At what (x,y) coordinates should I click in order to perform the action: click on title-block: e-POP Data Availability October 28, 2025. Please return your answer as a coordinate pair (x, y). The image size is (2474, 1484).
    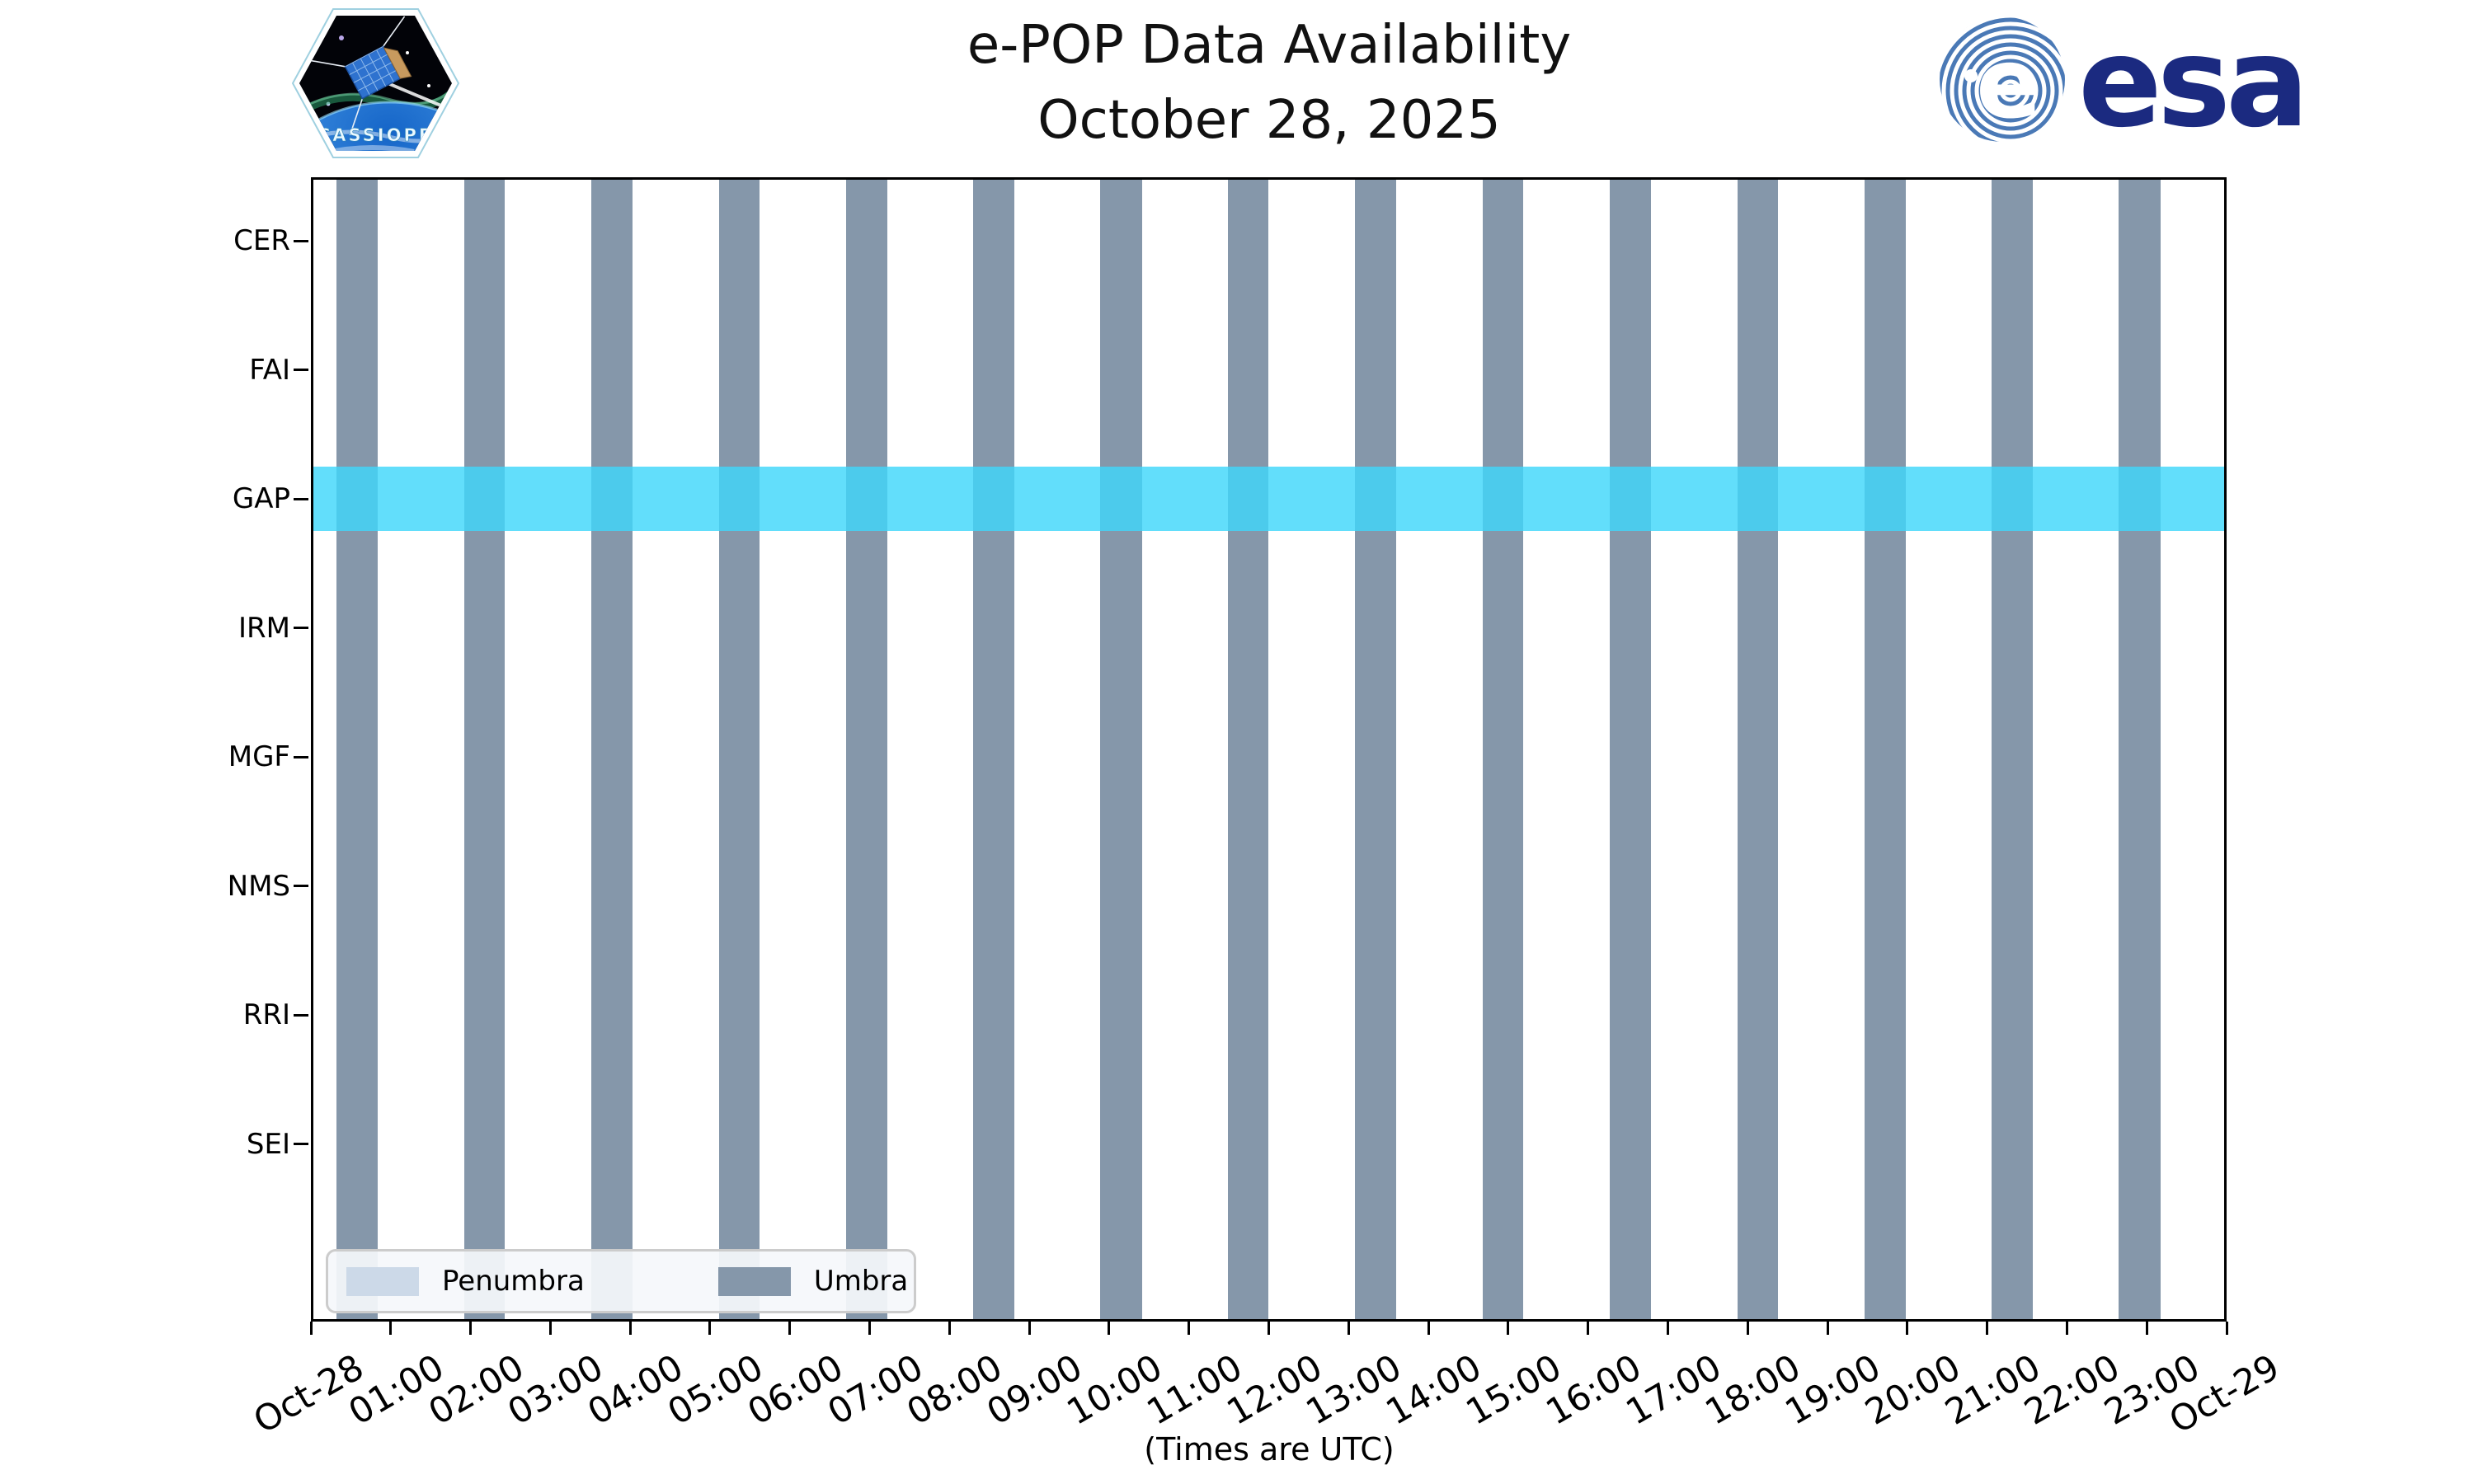
    Looking at the image, I should click on (1269, 83).